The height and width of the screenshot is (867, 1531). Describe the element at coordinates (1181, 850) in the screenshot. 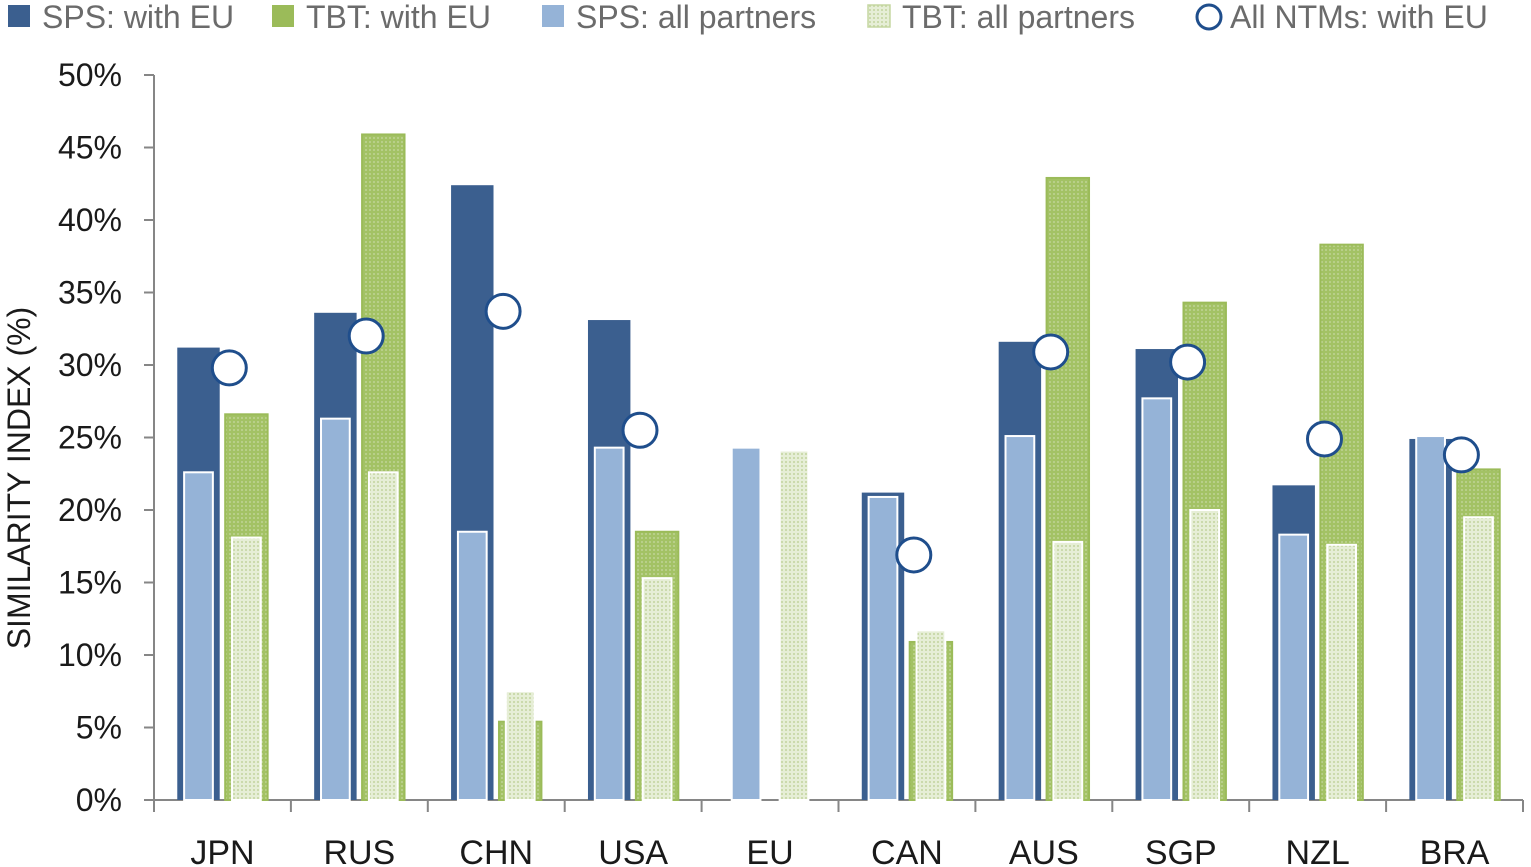

I see `x-tick-label-sgp: SGP` at that location.